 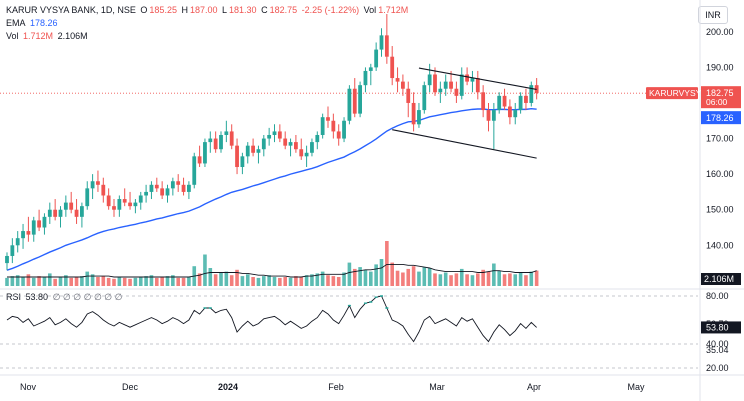 I want to click on symbol-badge, so click(x=672, y=93).